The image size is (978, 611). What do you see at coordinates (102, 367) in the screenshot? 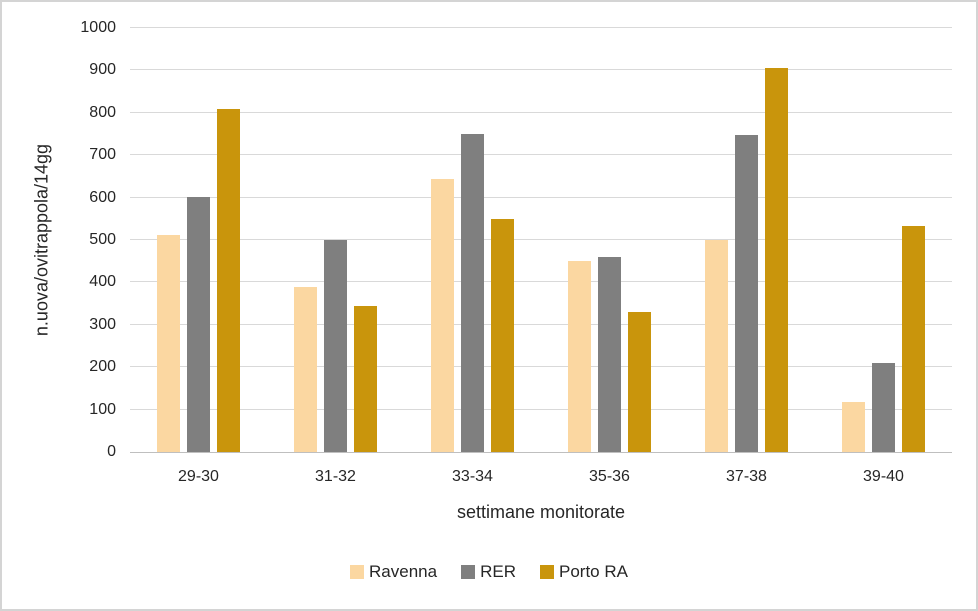
I see `y-tick-label-200: 200` at bounding box center [102, 367].